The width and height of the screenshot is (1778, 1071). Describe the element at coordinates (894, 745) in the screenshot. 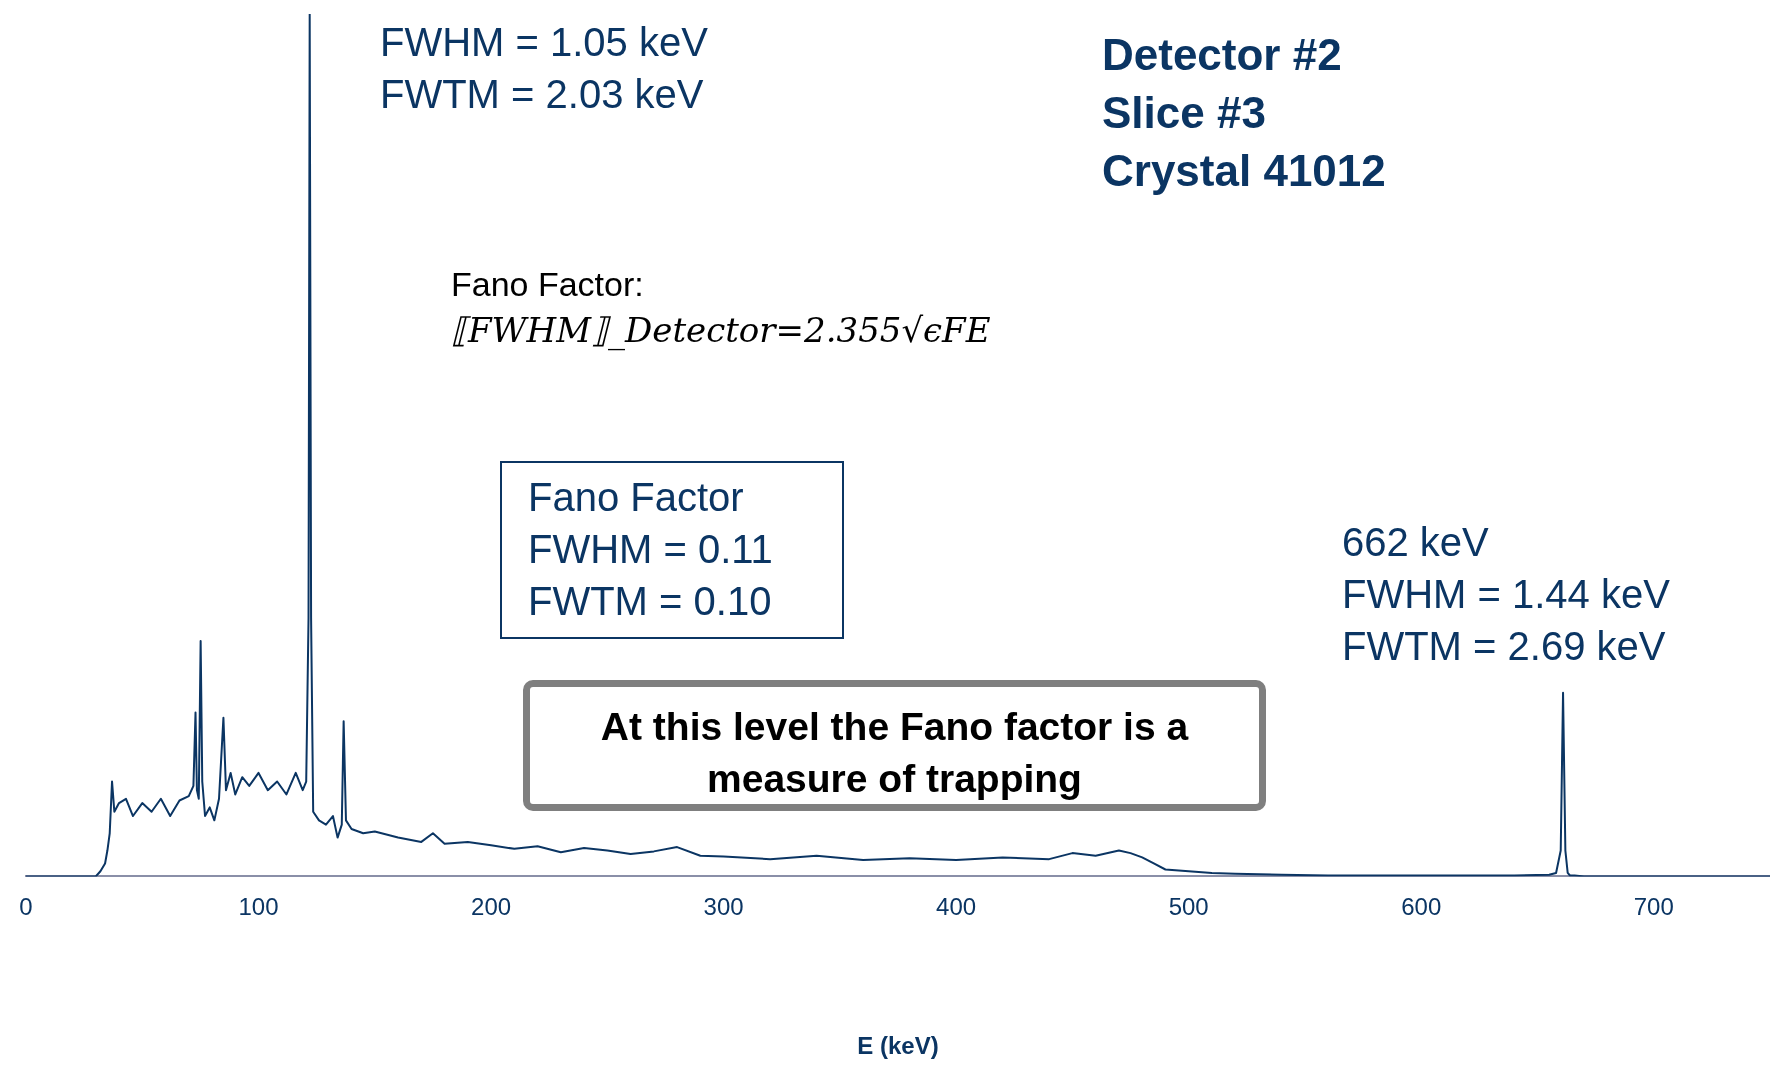

I see `annotation: At this level the Fano factor is a measure of trapping` at that location.